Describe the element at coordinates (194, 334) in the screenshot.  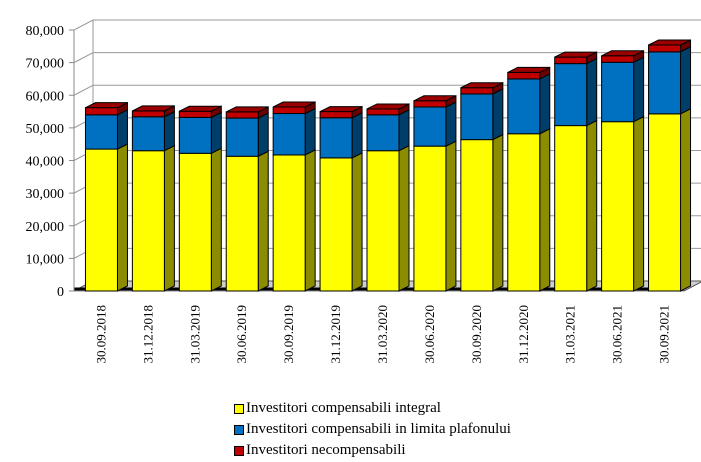
I see `x-tick-label: 31.03.2019` at that location.